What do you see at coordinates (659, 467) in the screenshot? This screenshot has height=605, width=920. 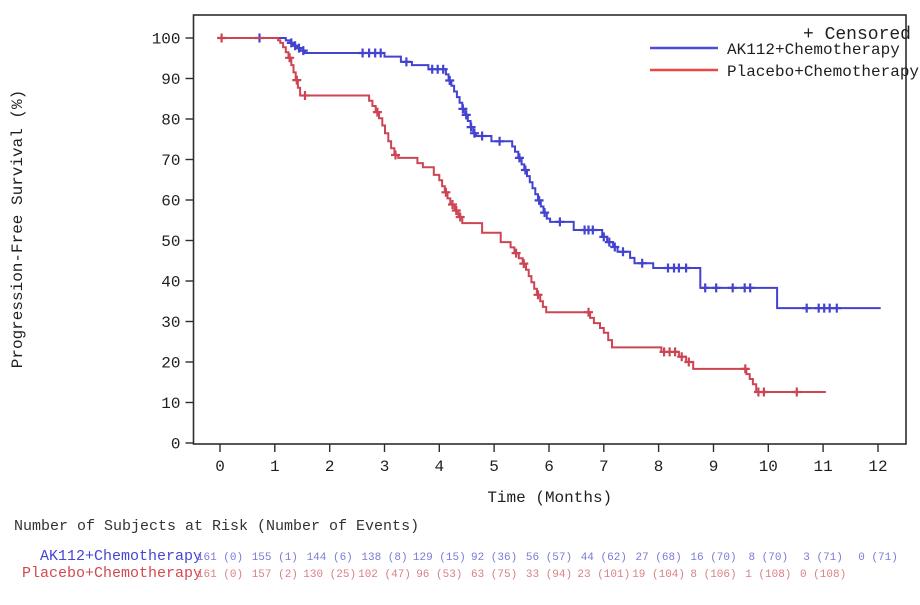 I see `x-axis-tick-label: 8` at bounding box center [659, 467].